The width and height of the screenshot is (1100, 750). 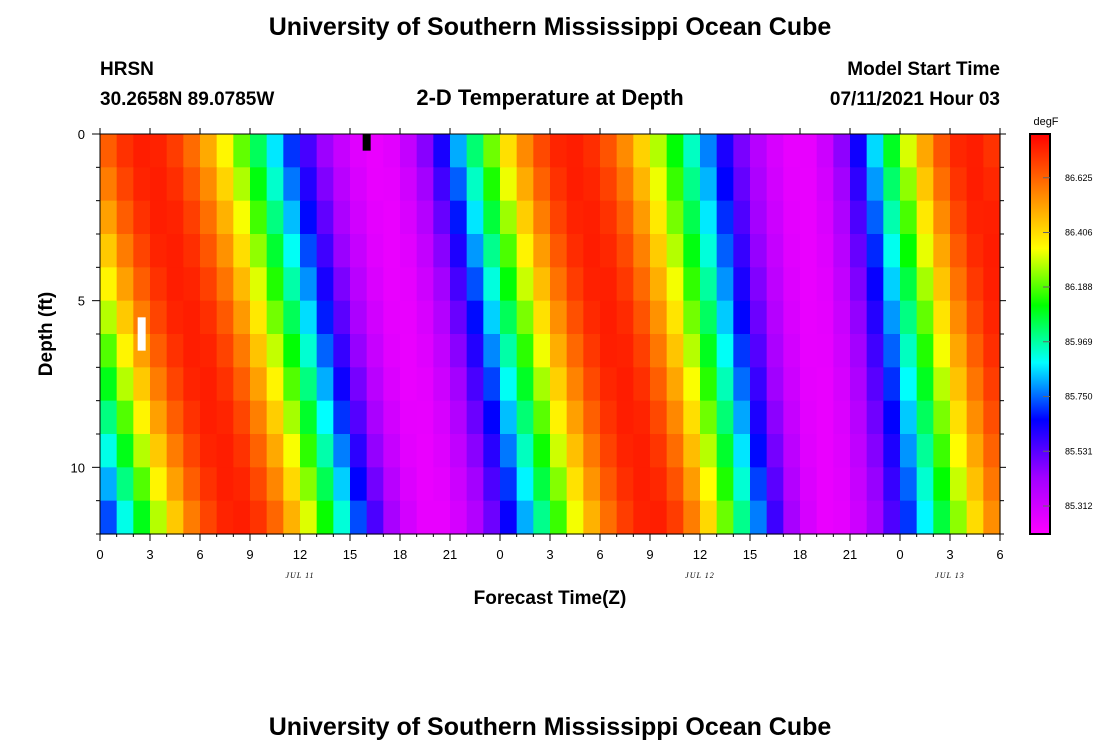 What do you see at coordinates (450, 554) in the screenshot?
I see `x-tick-label: 21` at bounding box center [450, 554].